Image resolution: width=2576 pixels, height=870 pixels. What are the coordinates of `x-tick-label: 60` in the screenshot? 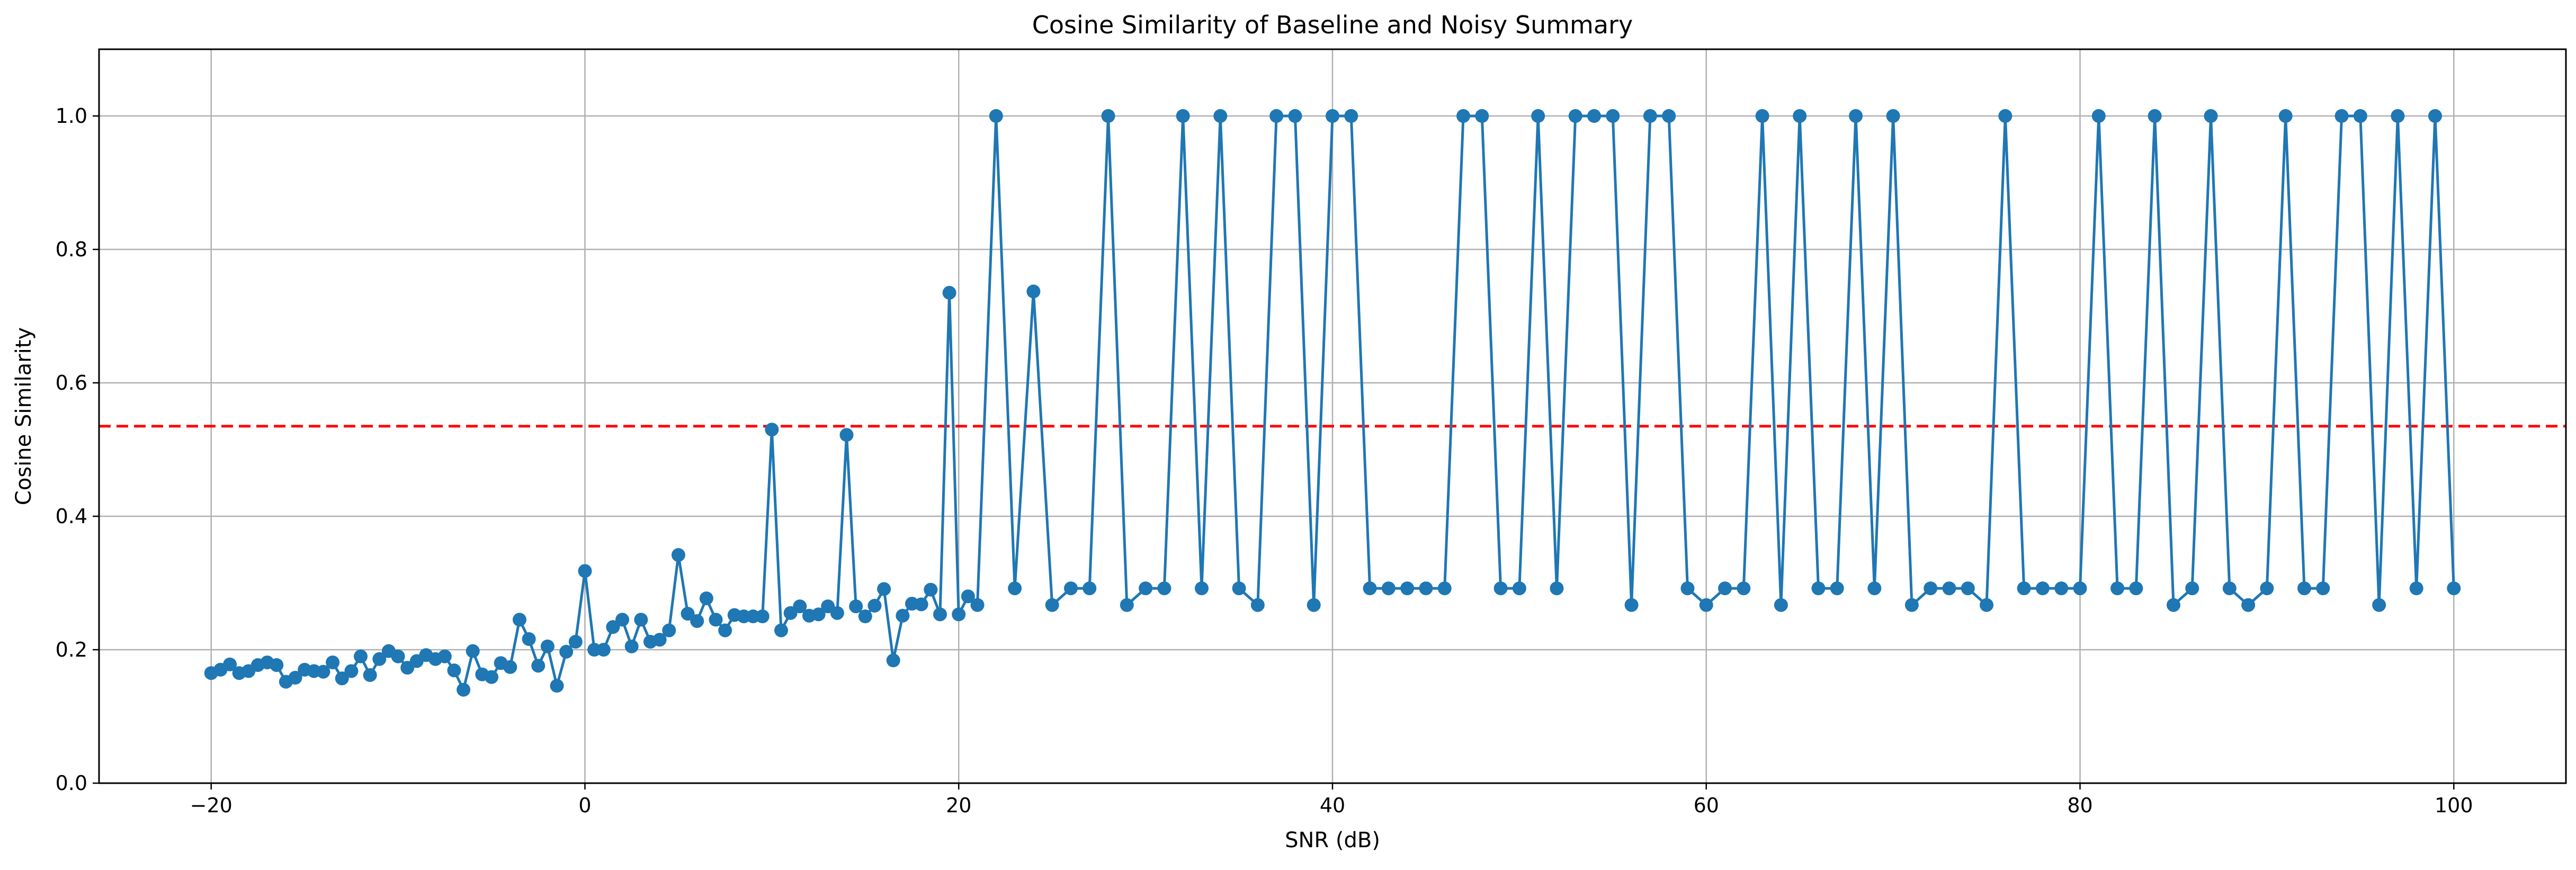 It's located at (1706, 805).